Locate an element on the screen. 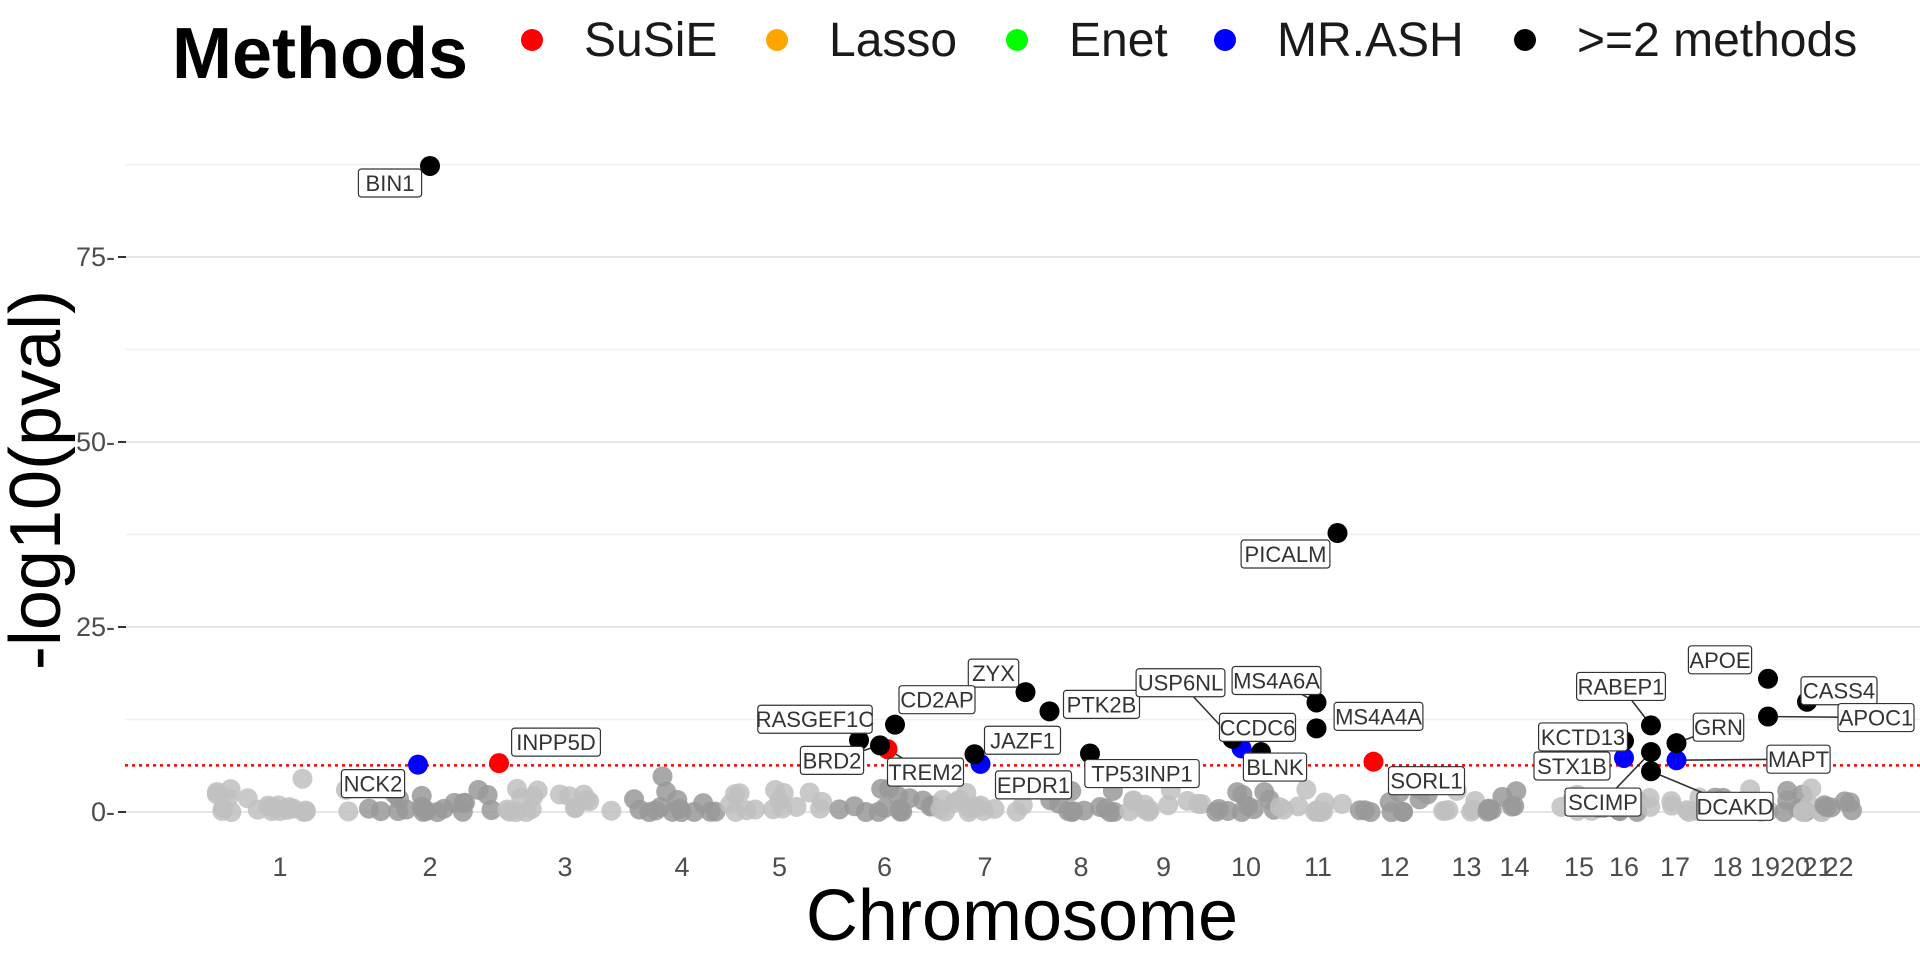  gene-label-text: GRN is located at coordinates (1718, 727).